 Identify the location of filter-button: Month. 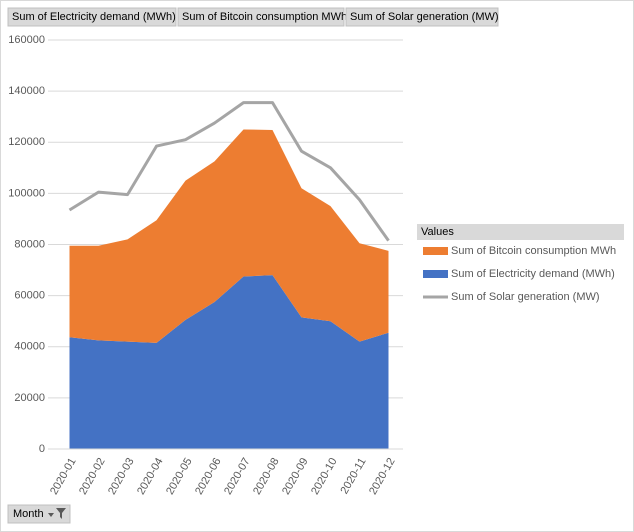
(39, 514).